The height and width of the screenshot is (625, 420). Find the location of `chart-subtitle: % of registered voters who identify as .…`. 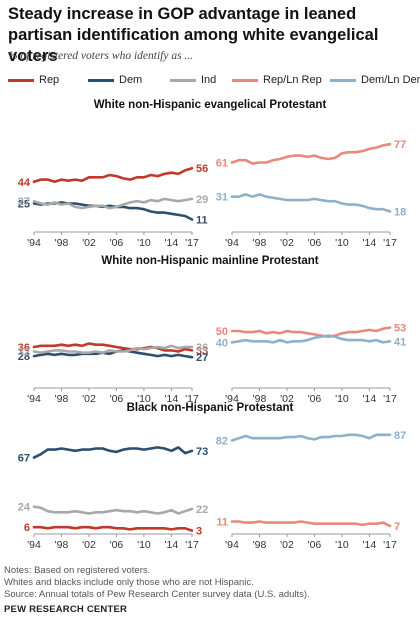

chart-subtitle: % of registered voters who identify as .… is located at coordinates (101, 56).